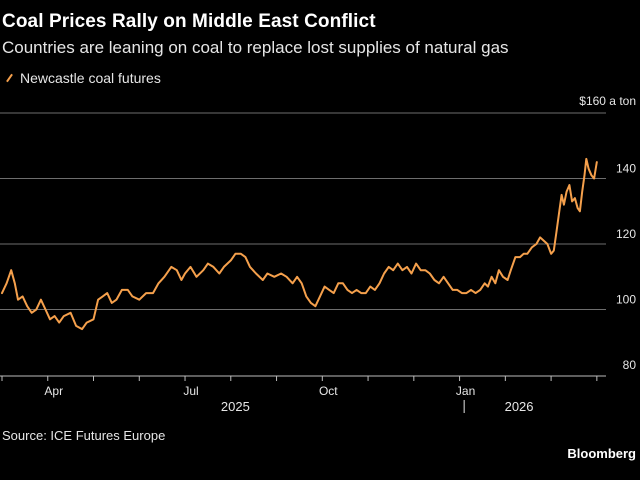  Describe the element at coordinates (190, 391) in the screenshot. I see `x-tick-label-jul: Jul` at that location.